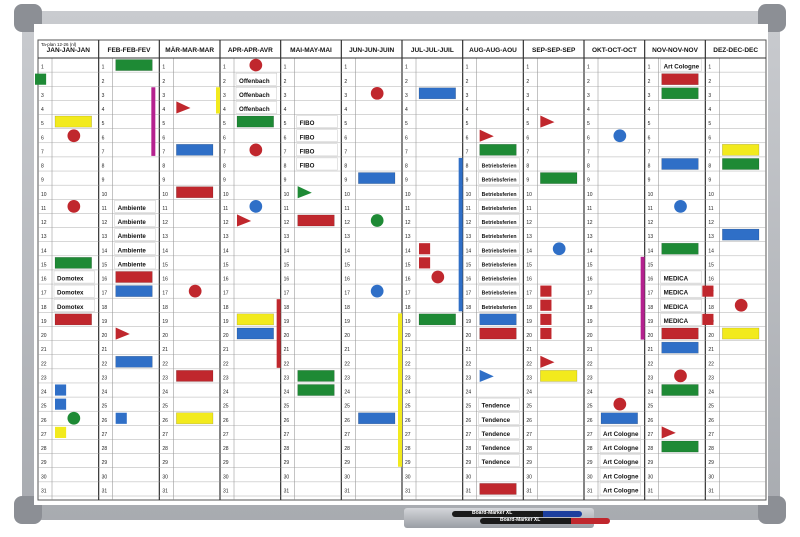  What do you see at coordinates (588, 152) in the screenshot?
I see `day-number: 7` at bounding box center [588, 152].